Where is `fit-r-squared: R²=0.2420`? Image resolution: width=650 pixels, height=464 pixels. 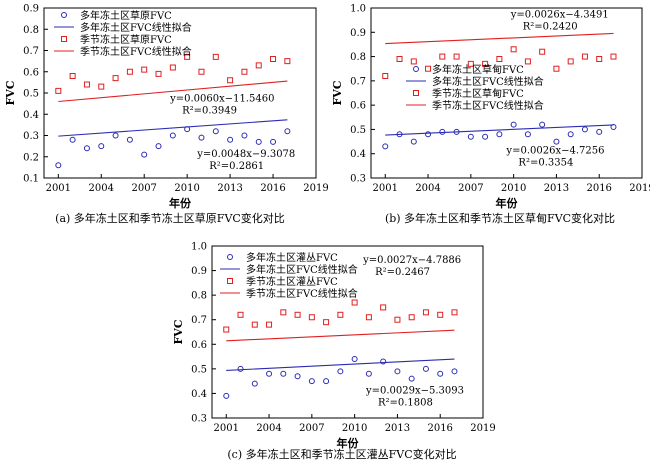 fit-r-squared: R²=0.2420 is located at coordinates (550, 27).